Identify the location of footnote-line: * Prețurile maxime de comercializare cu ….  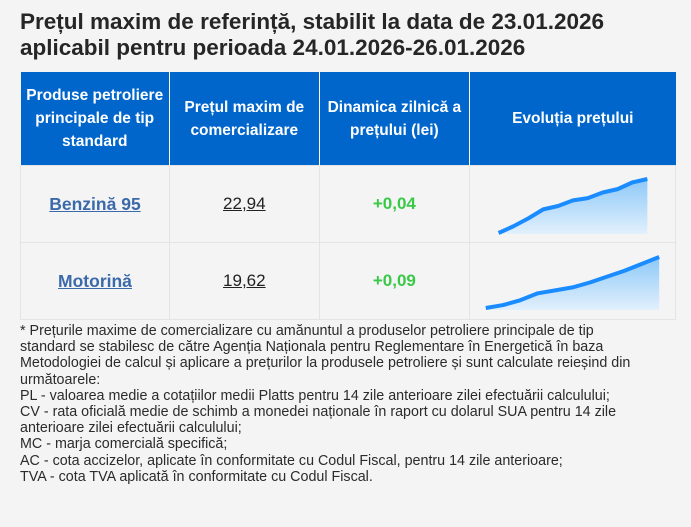
(307, 331).